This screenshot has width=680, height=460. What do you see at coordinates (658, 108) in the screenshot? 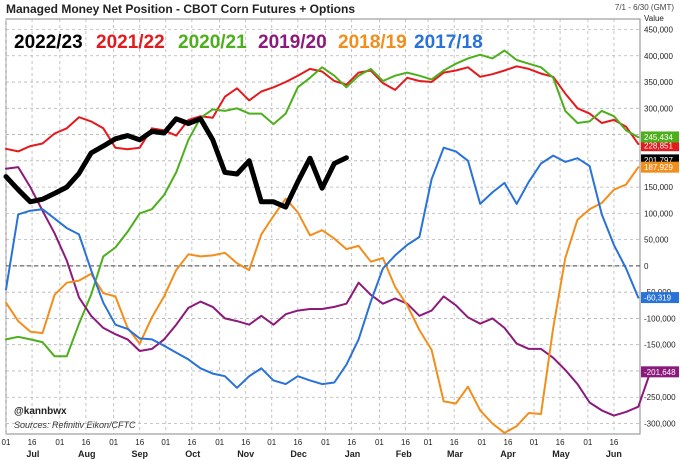
I see `y-tick-label: 300,000` at bounding box center [658, 108].